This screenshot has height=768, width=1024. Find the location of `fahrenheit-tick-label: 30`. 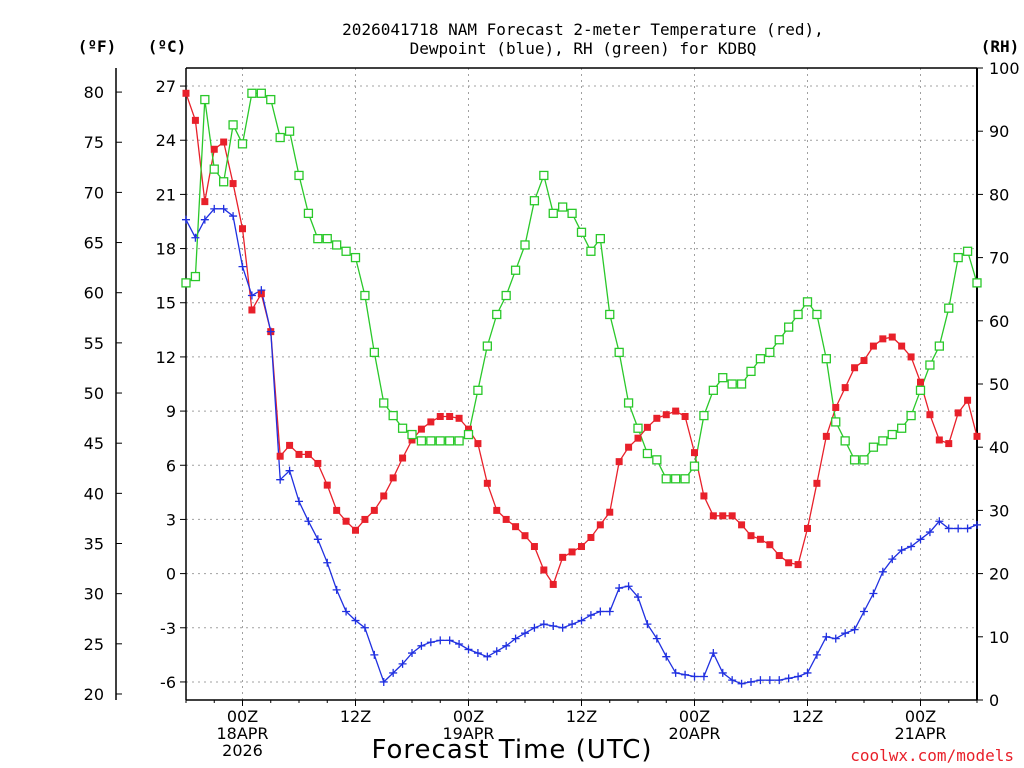

fahrenheit-tick-label: 30 is located at coordinates (94, 594).